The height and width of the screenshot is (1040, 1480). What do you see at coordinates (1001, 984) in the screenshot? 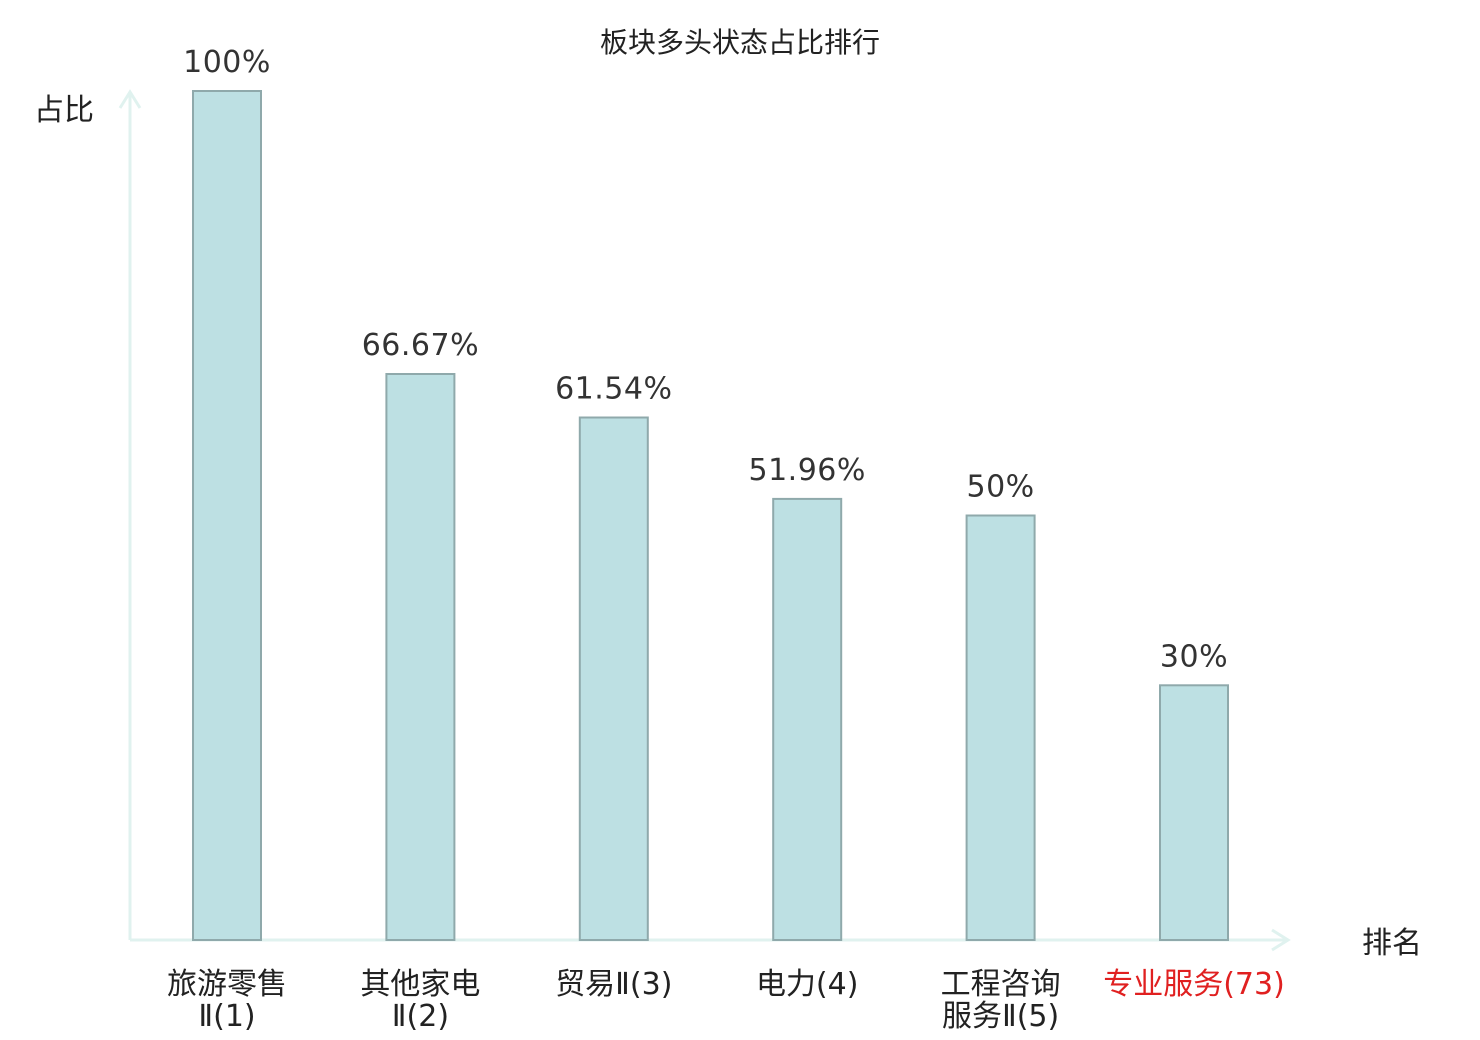
I see `x-tick-label-line: 工程咨询` at bounding box center [1001, 984].